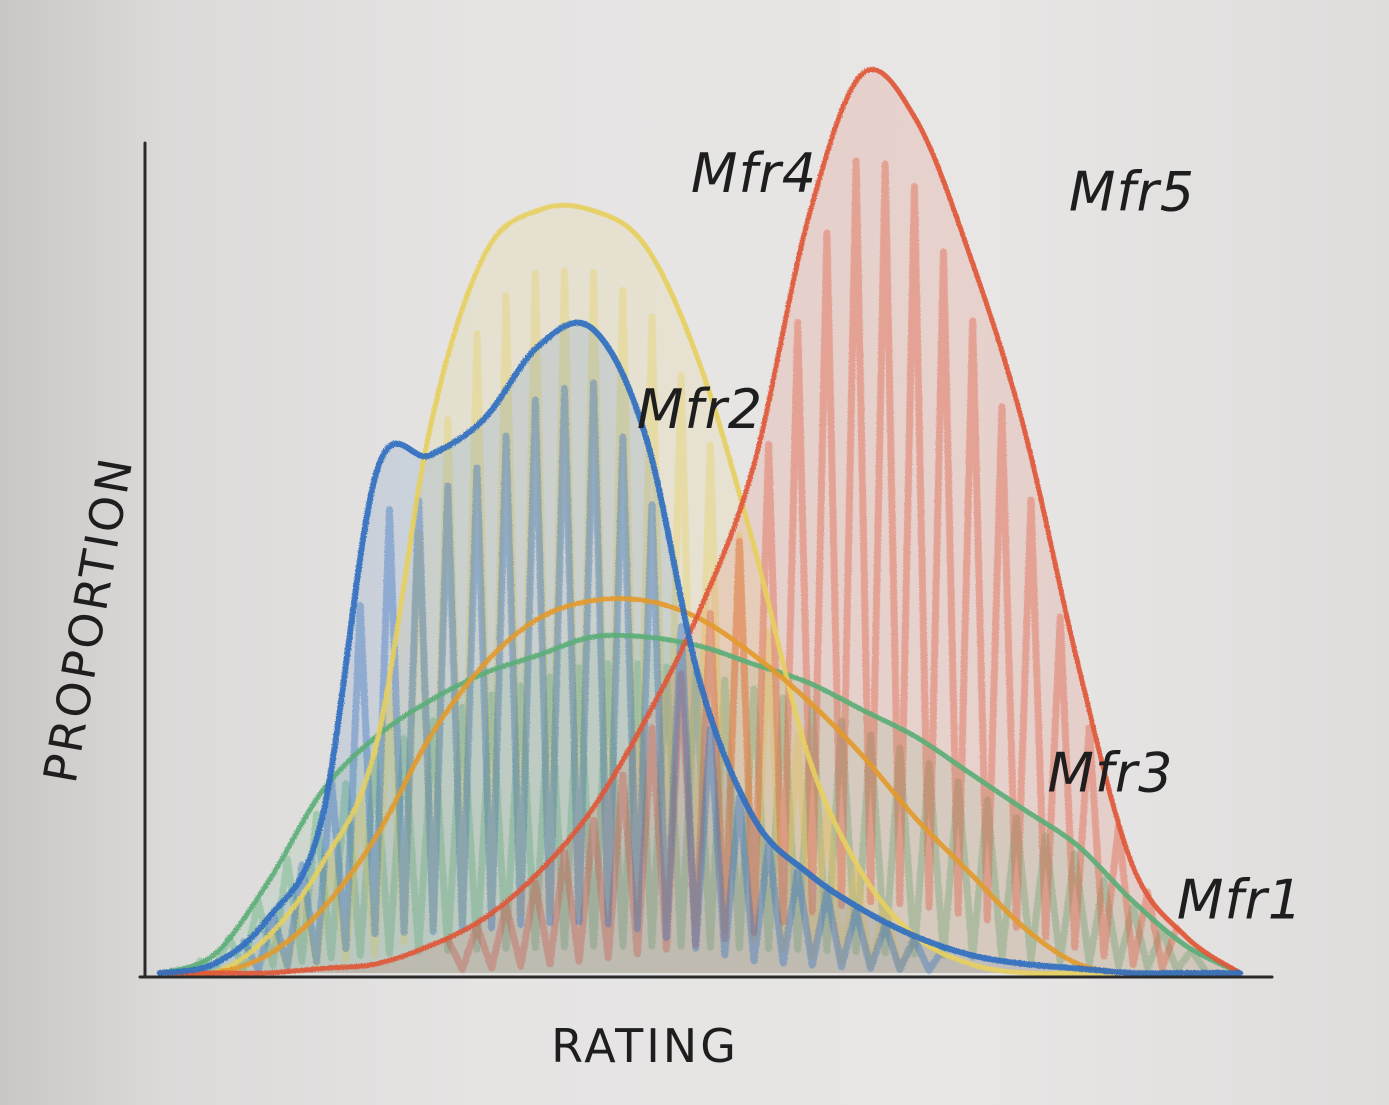  Describe the element at coordinates (700, 409) in the screenshot. I see `series-label-mfr2: Mfr2` at that location.